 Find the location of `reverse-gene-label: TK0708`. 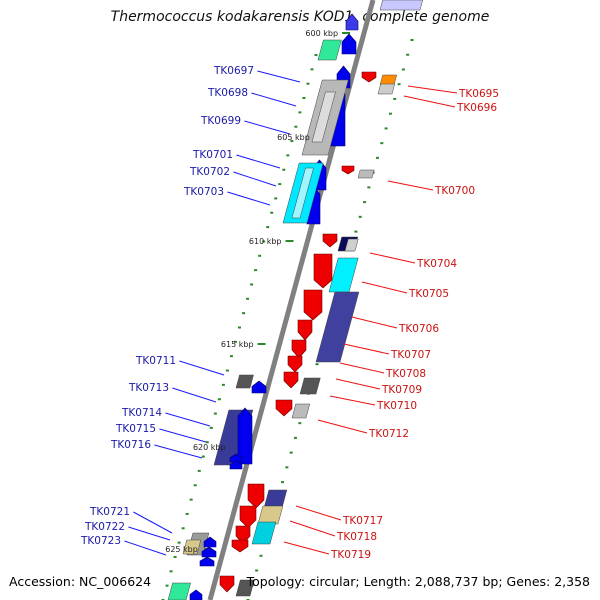

reverse-gene-label: TK0708 is located at coordinates (405, 374).